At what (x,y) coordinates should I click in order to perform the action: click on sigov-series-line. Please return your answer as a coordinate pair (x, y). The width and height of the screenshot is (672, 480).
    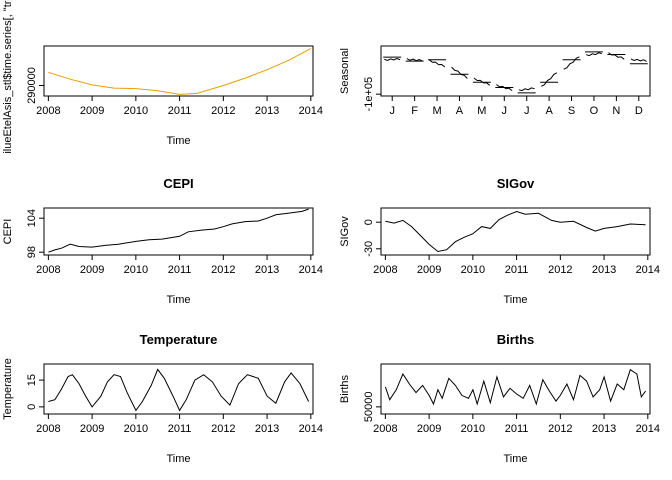
    Looking at the image, I should click on (515, 231).